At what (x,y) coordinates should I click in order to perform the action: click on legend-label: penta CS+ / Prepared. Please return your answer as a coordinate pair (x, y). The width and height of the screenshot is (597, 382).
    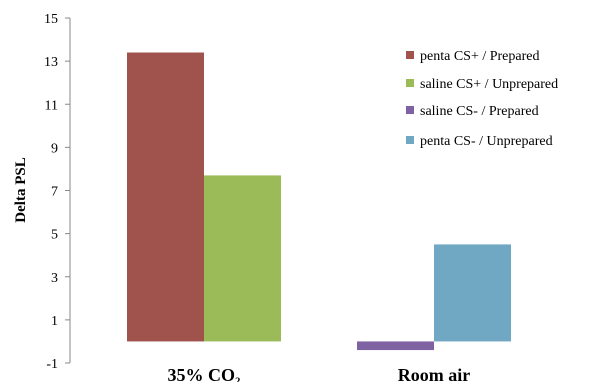
    Looking at the image, I should click on (479, 56).